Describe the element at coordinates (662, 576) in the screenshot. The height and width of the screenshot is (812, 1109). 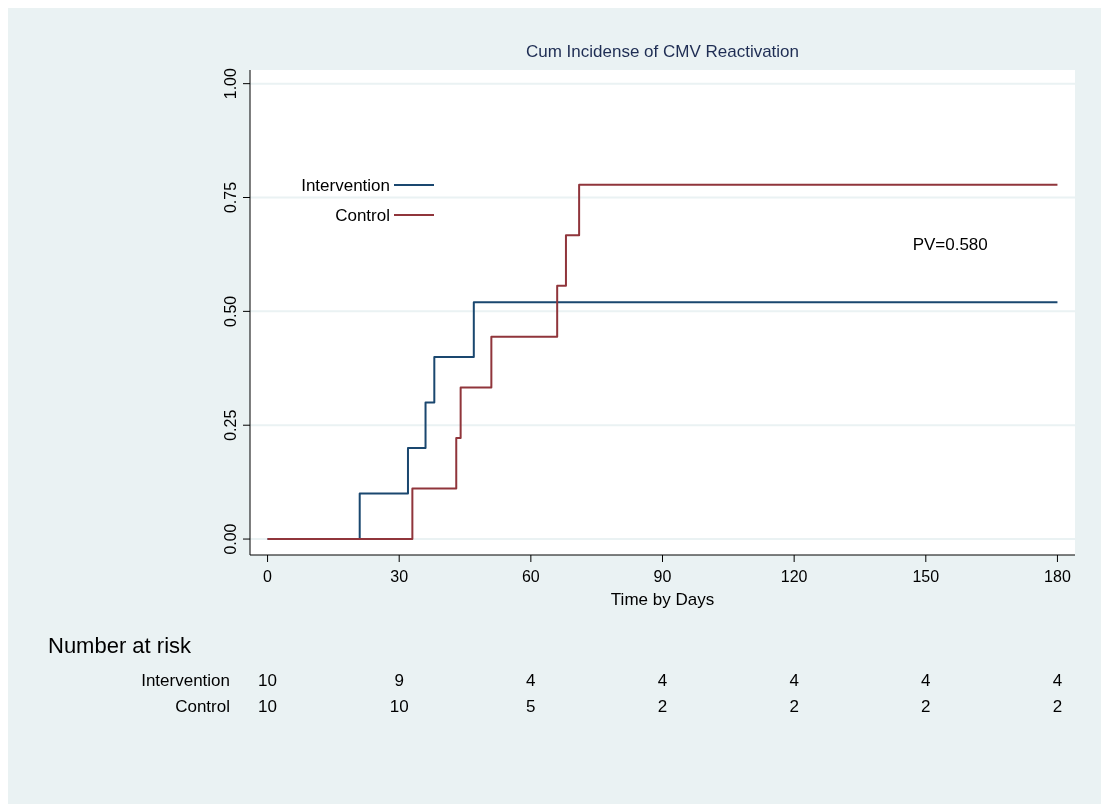
I see `x-tick-label: 90` at that location.